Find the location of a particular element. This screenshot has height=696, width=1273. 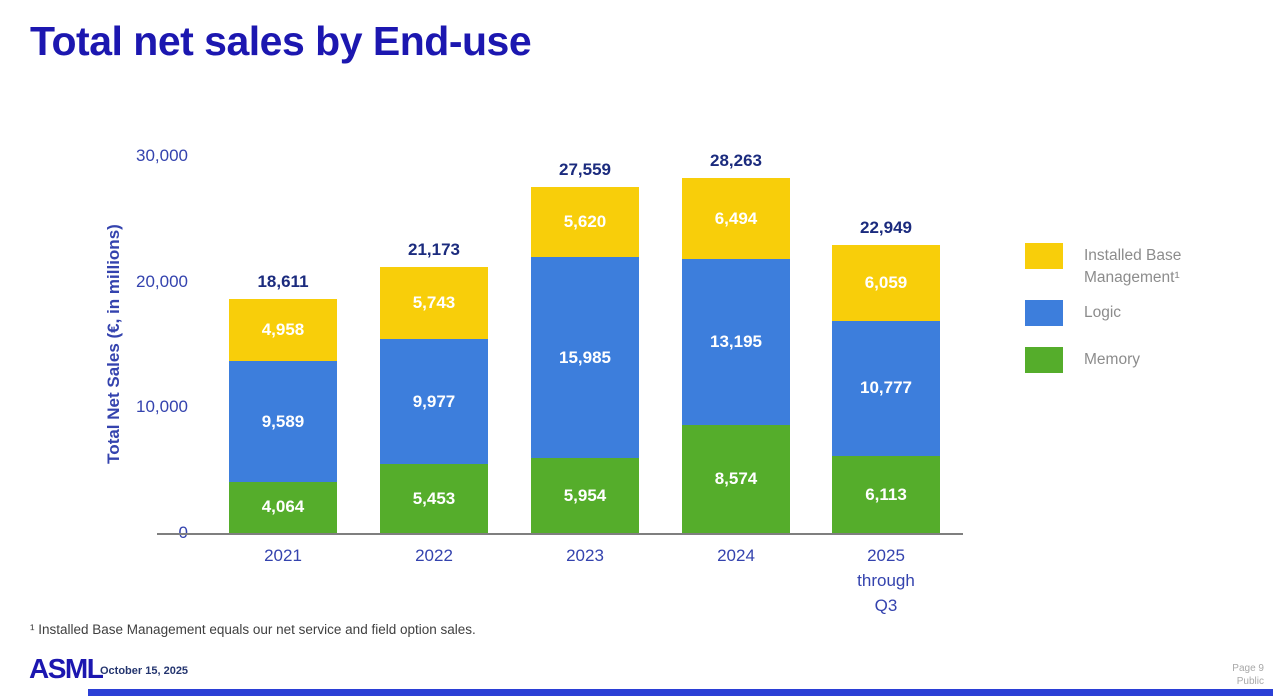

segment-value-label: 6,059 is located at coordinates (886, 282).